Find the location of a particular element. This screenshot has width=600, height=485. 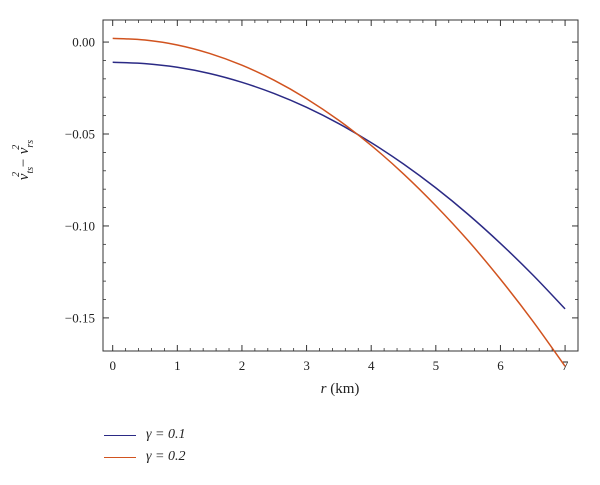

legend-swatch-gamma-0.1 is located at coordinates (120, 435).